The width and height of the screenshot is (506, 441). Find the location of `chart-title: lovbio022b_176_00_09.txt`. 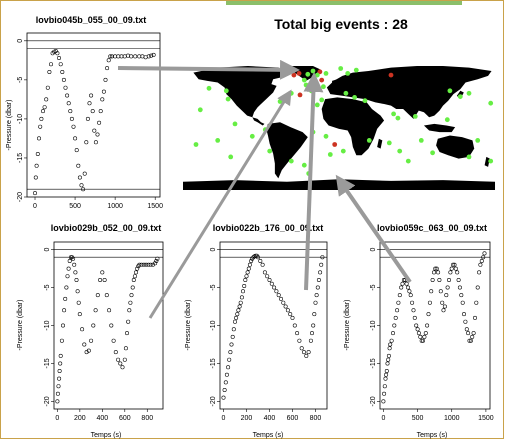

chart-title: lovbio022b_176_00_09.txt is located at coordinates (268, 228).